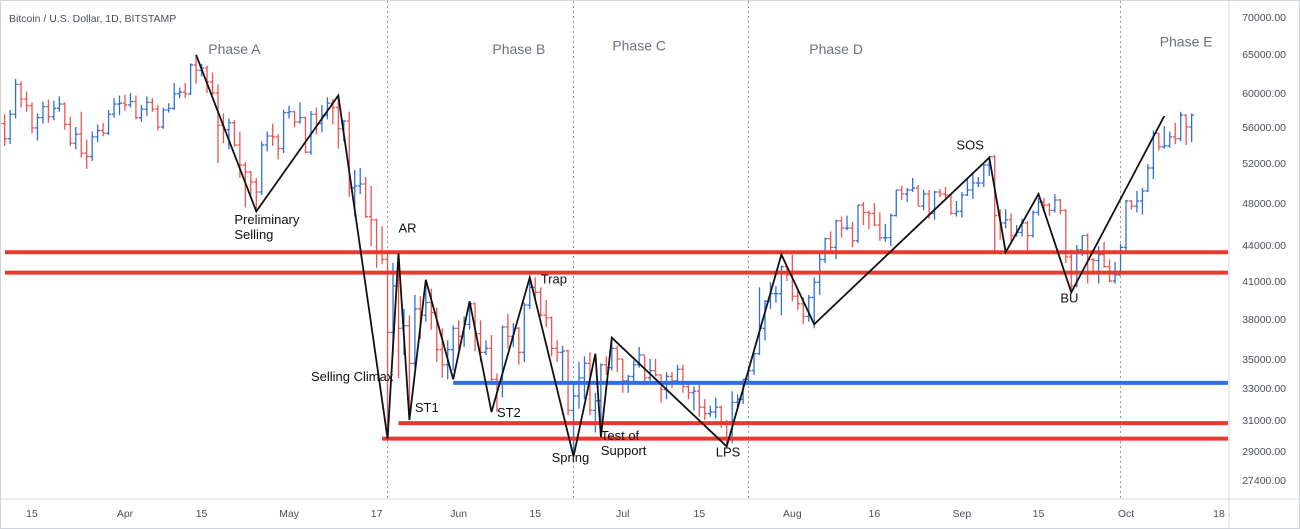  I want to click on event-annotation: ST1, so click(427, 407).